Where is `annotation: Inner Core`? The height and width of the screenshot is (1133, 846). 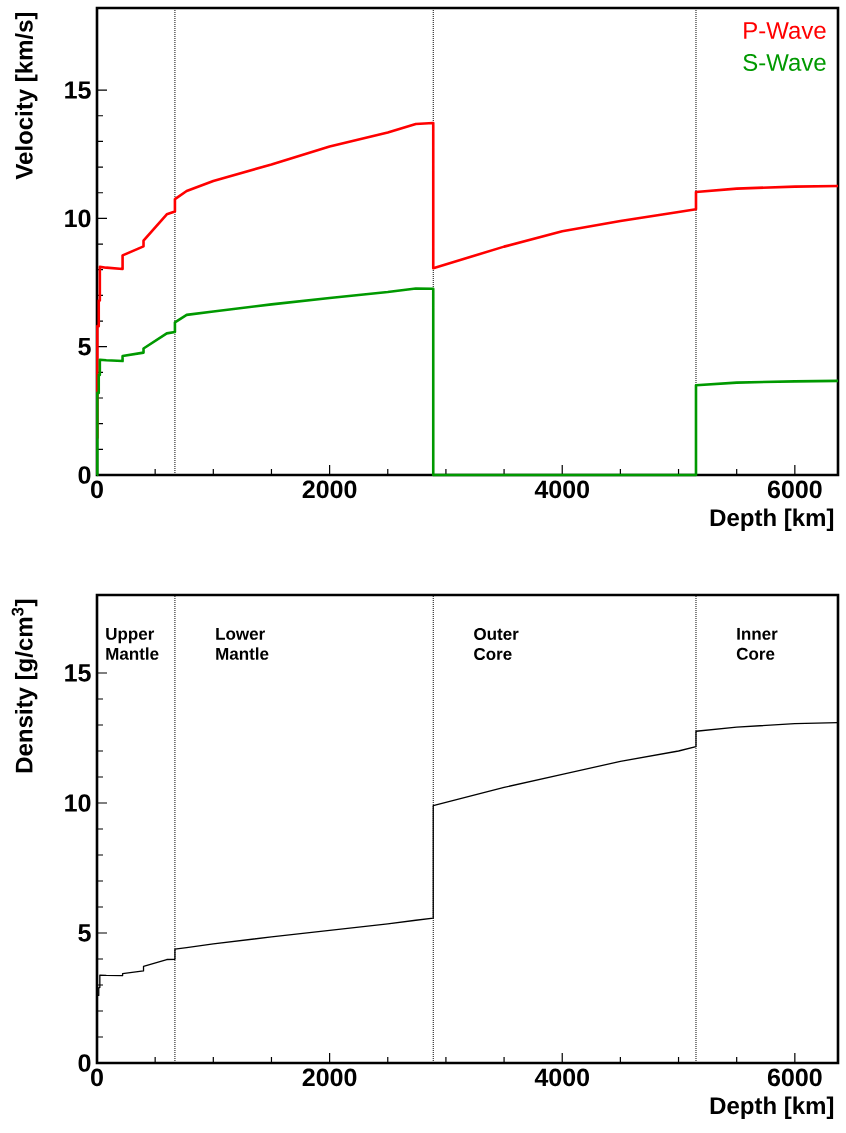 annotation: Inner Core is located at coordinates (757, 643).